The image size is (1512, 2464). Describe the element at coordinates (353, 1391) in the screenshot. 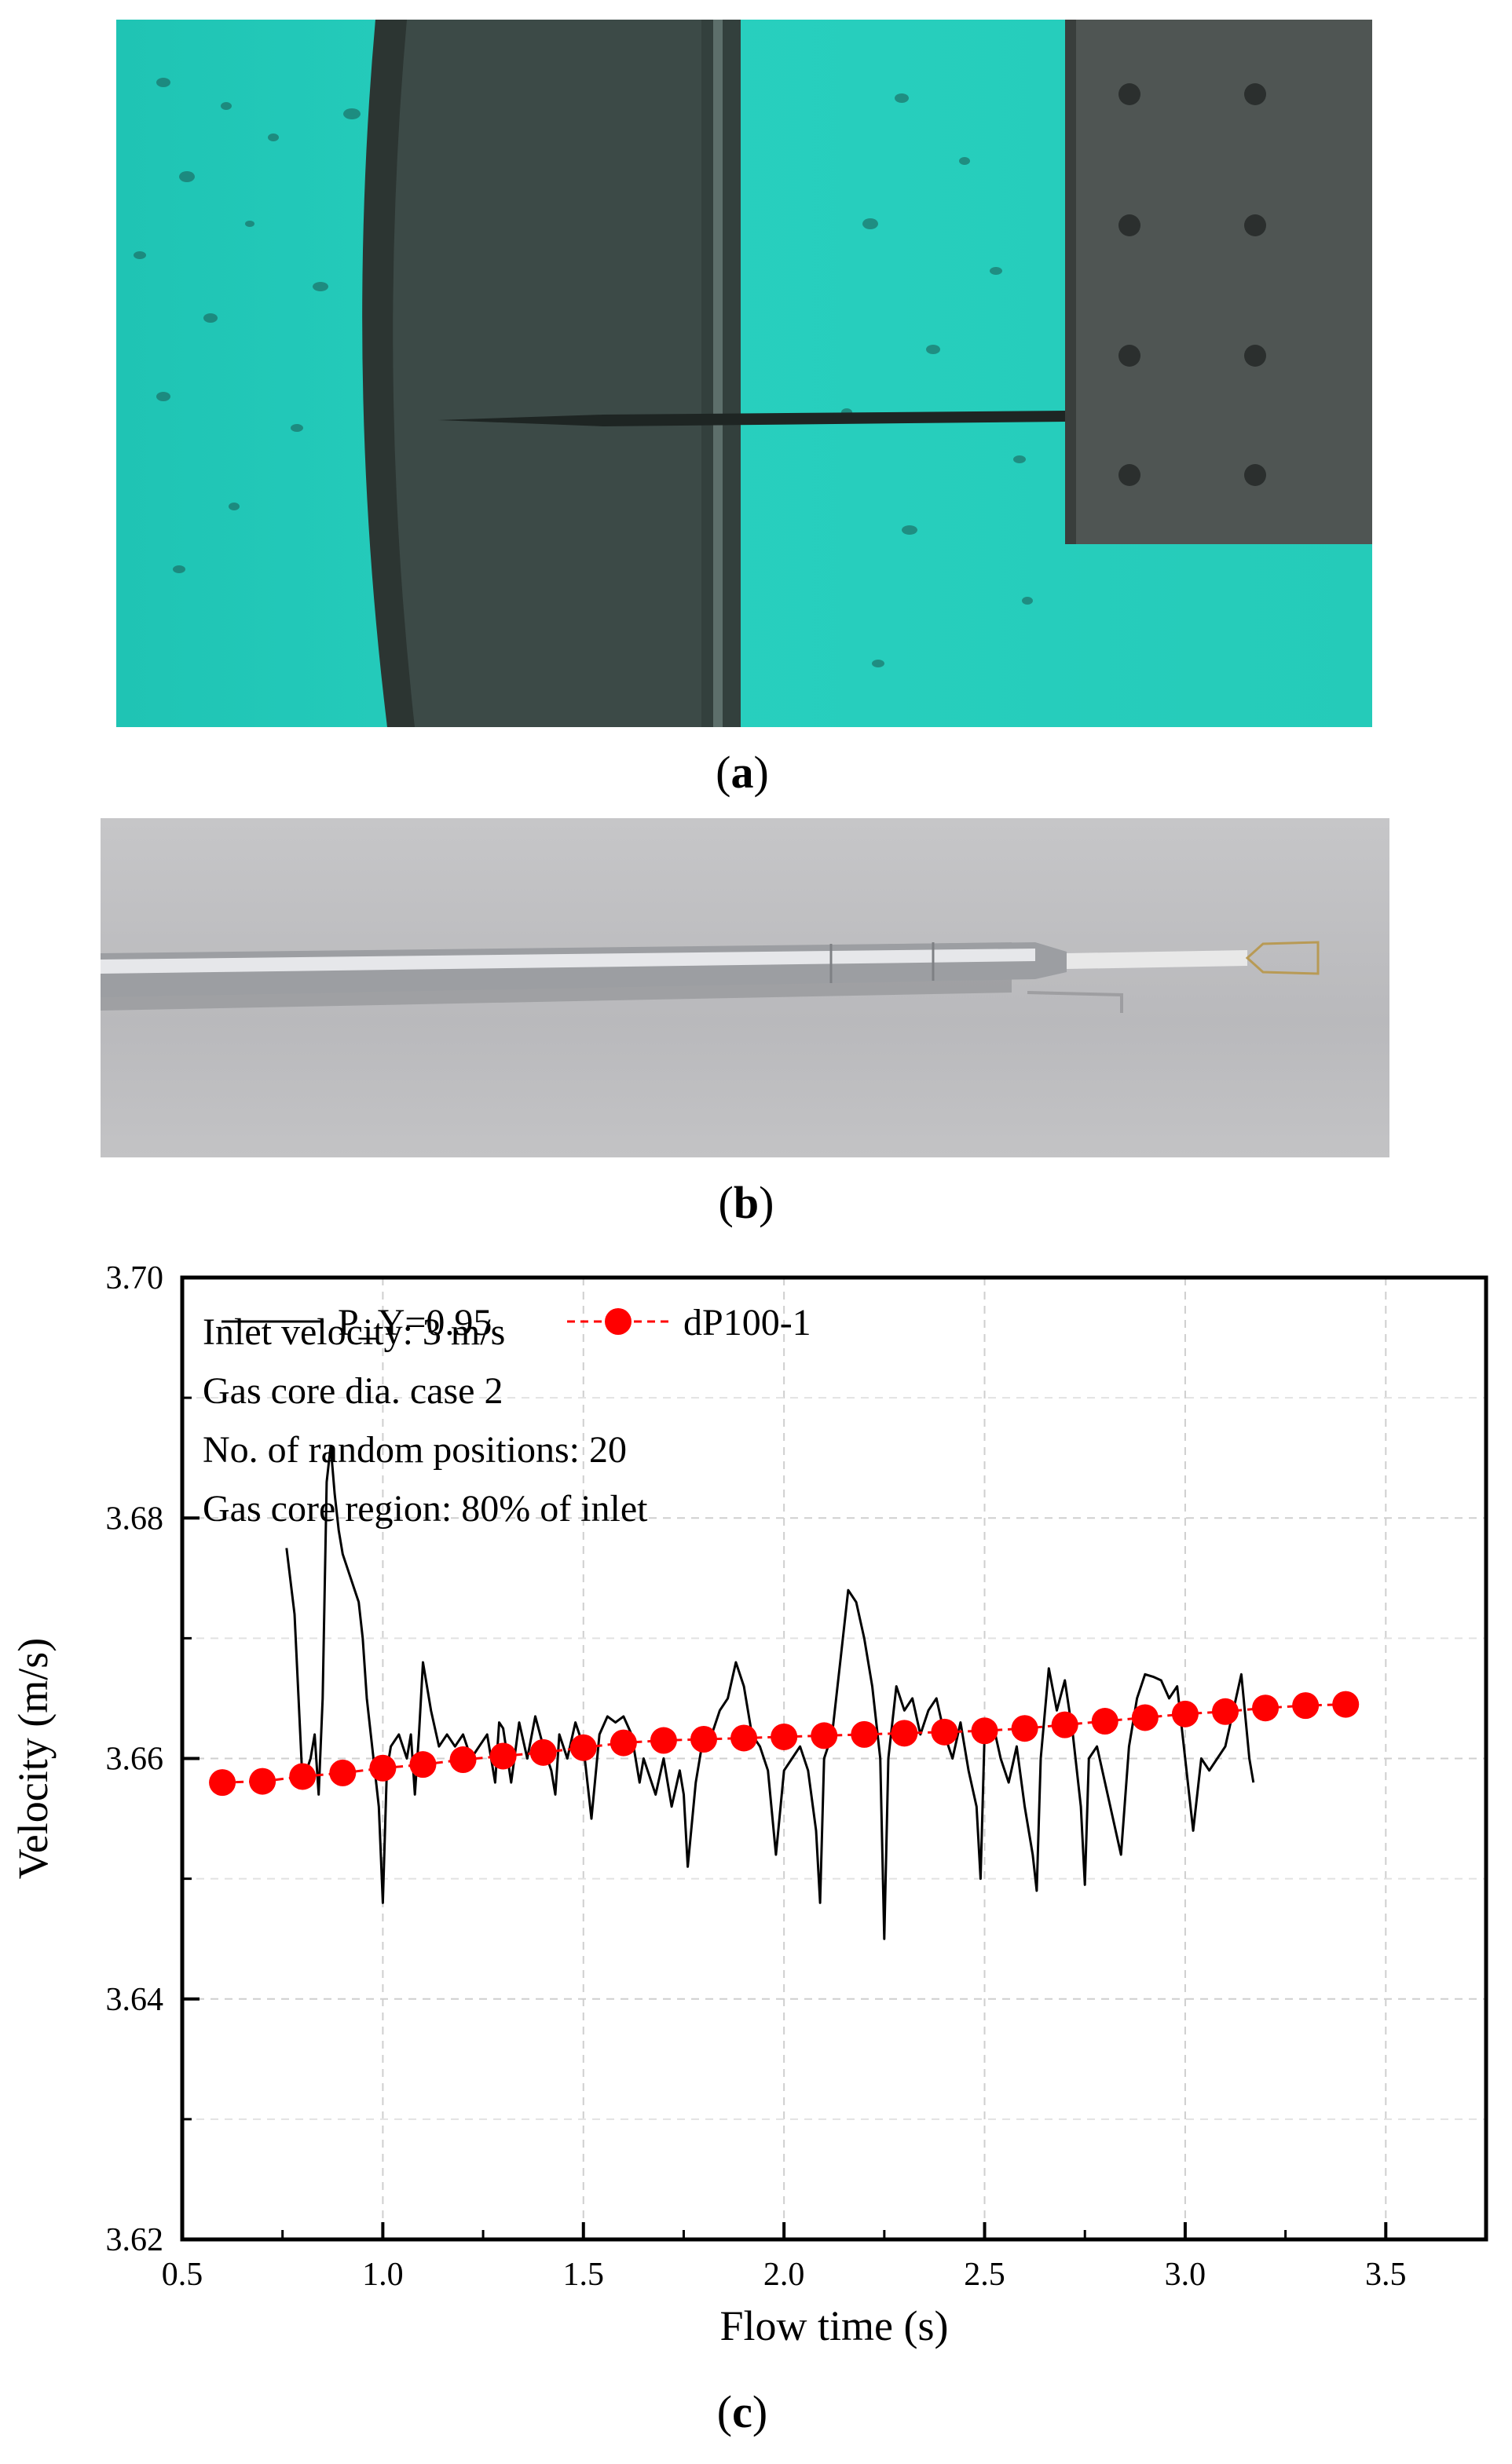

I see `annotation-gas-core-dia: Gas core dia. case 2` at that location.